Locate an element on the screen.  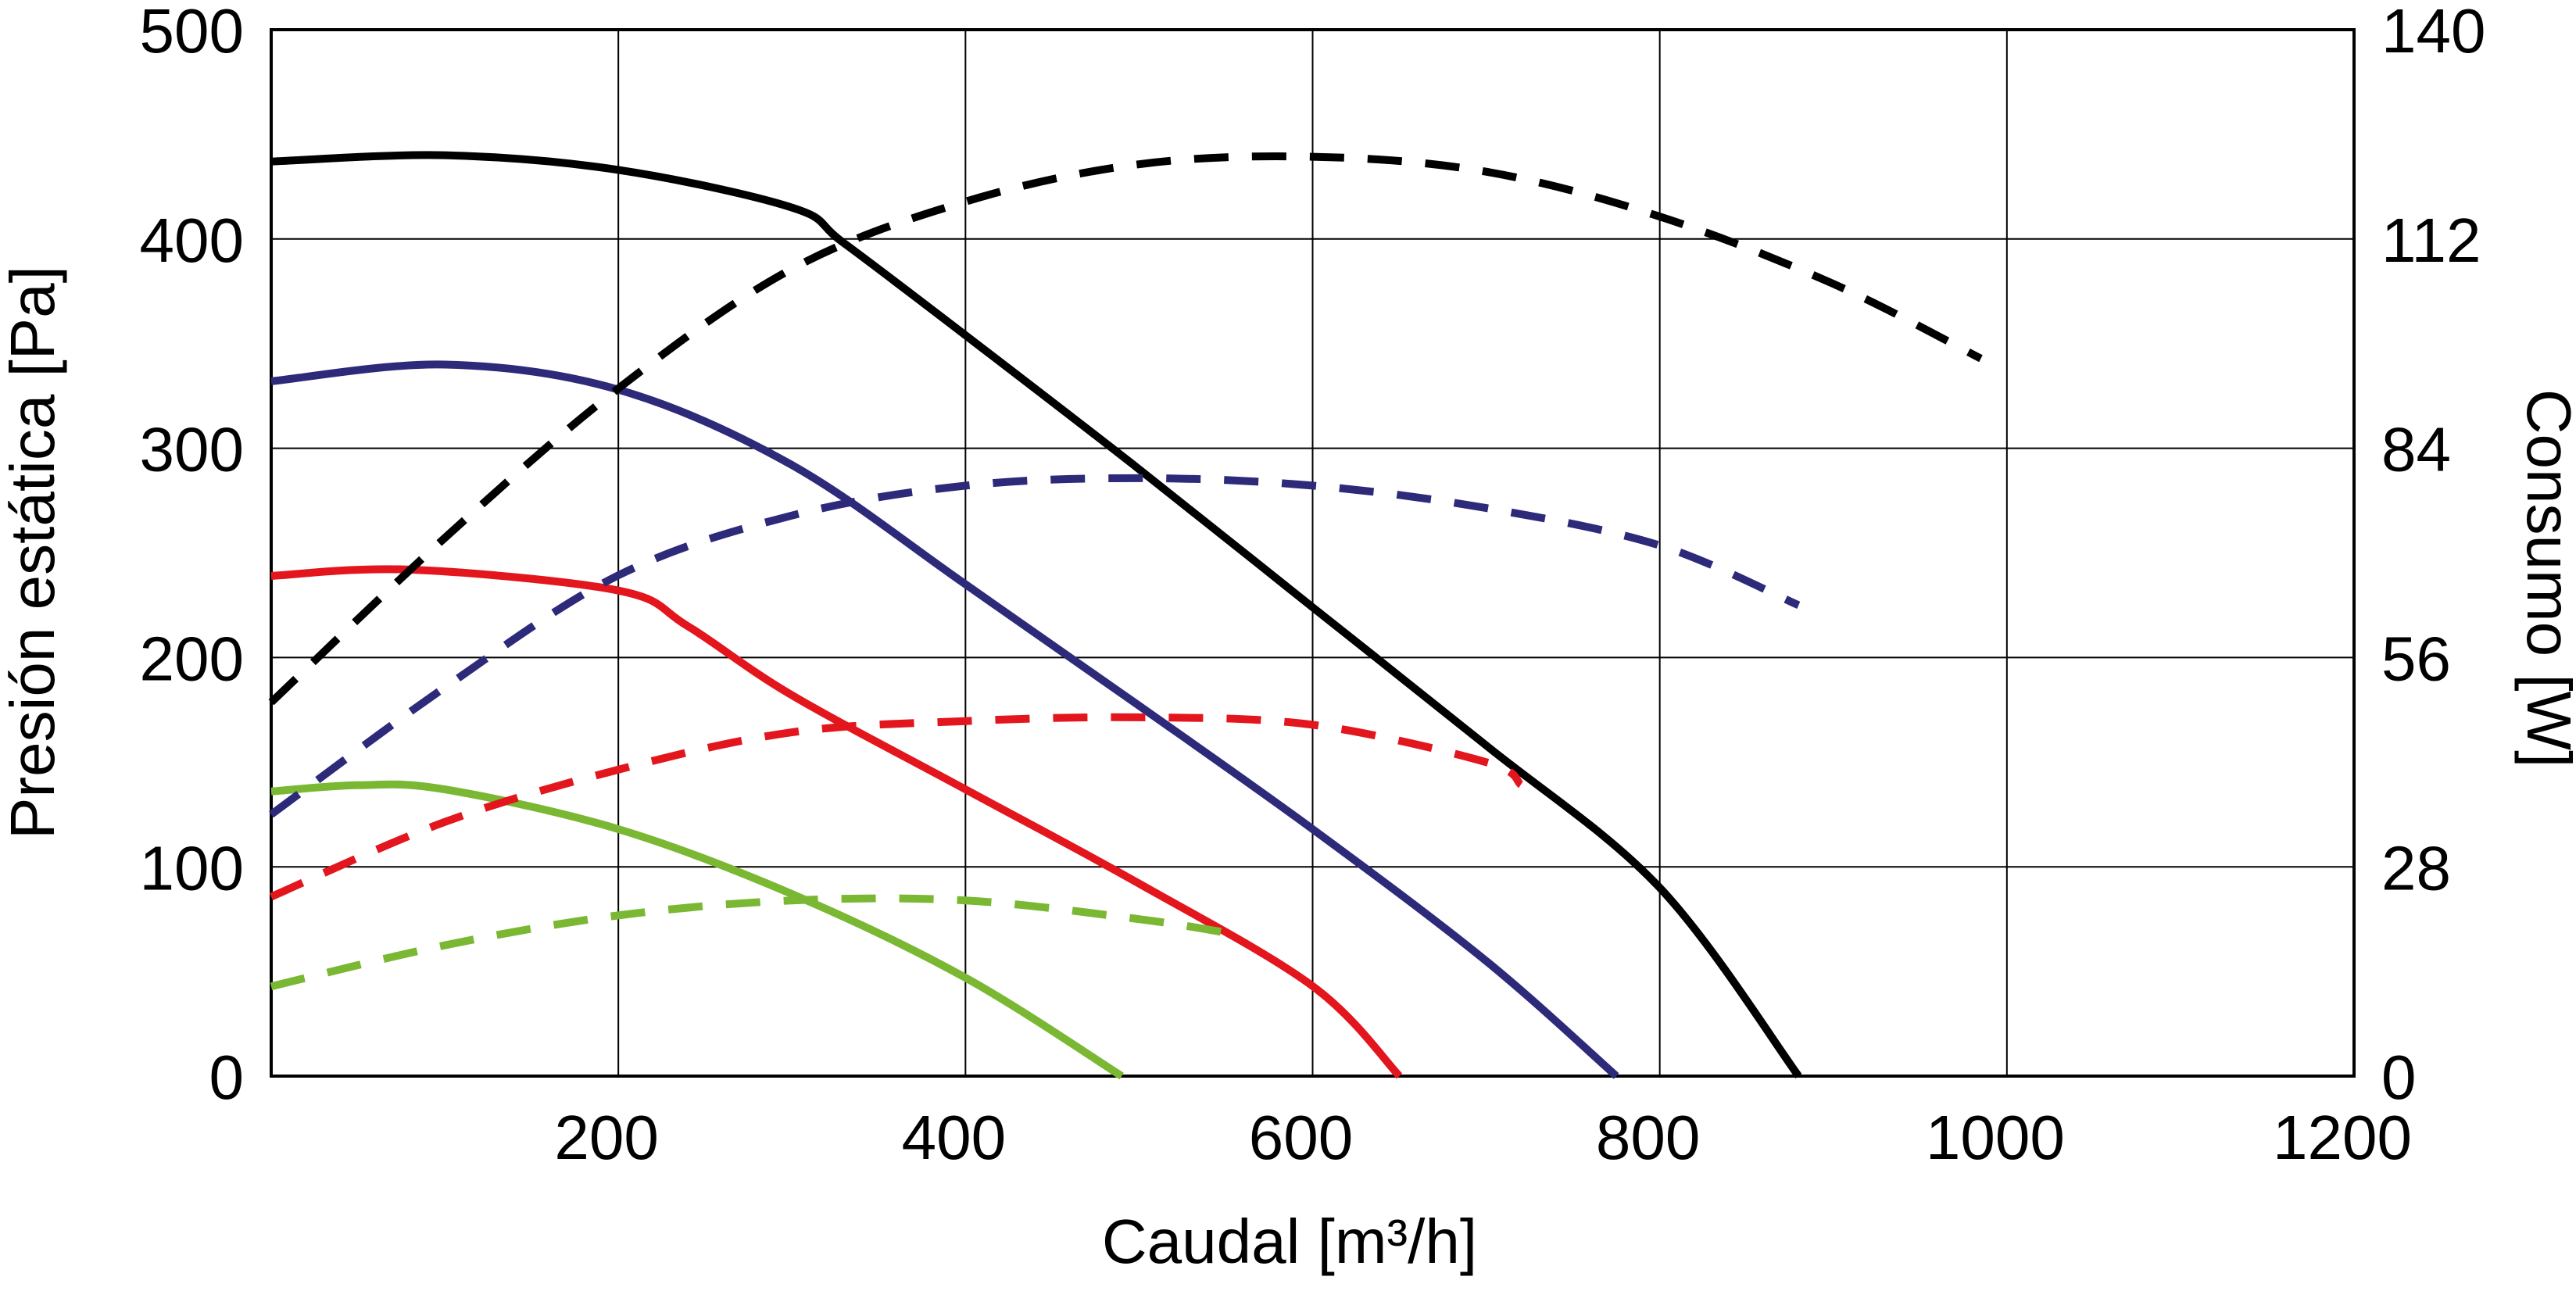
y-tick-label: 300 is located at coordinates (192, 450).